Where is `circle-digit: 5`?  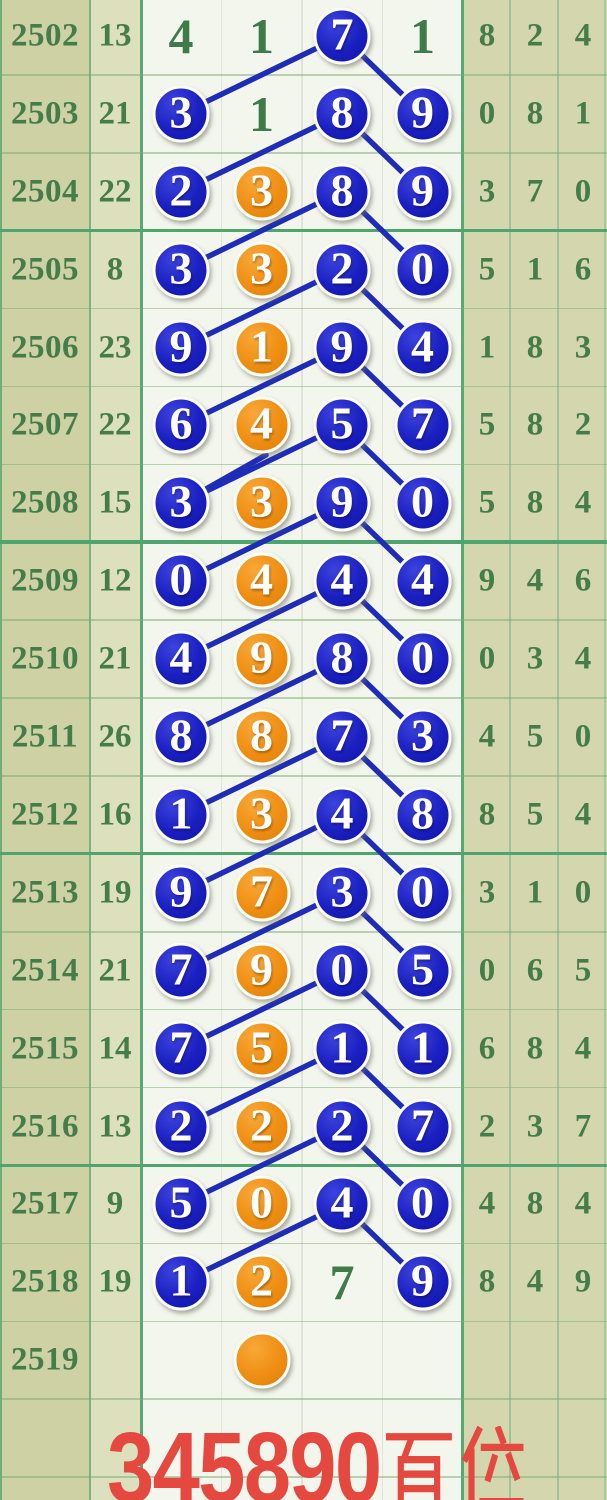
circle-digit: 5 is located at coordinates (342, 423).